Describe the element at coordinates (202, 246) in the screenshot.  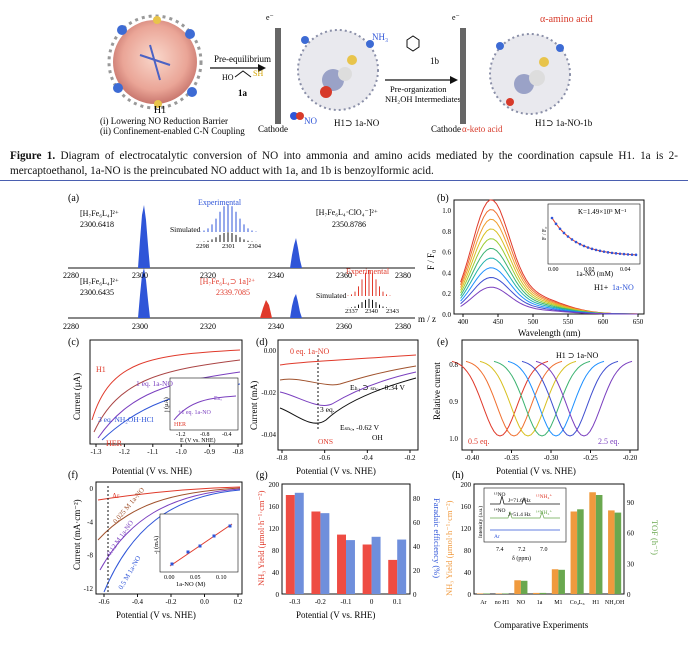
I see `a-top-inset-tick-0: 2298` at that location.